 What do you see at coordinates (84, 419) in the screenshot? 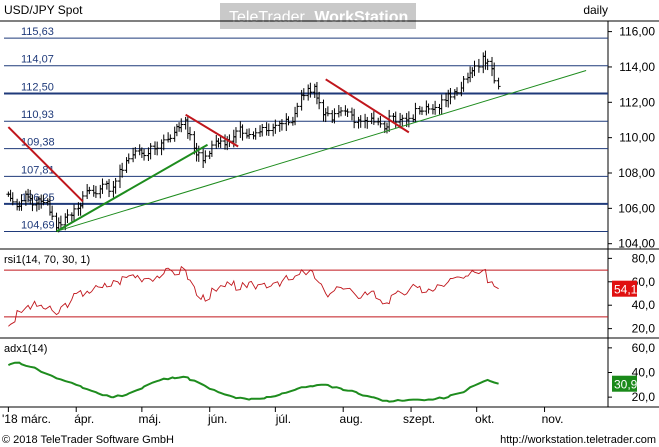
I see `date-axis-label: ápr.` at bounding box center [84, 419].